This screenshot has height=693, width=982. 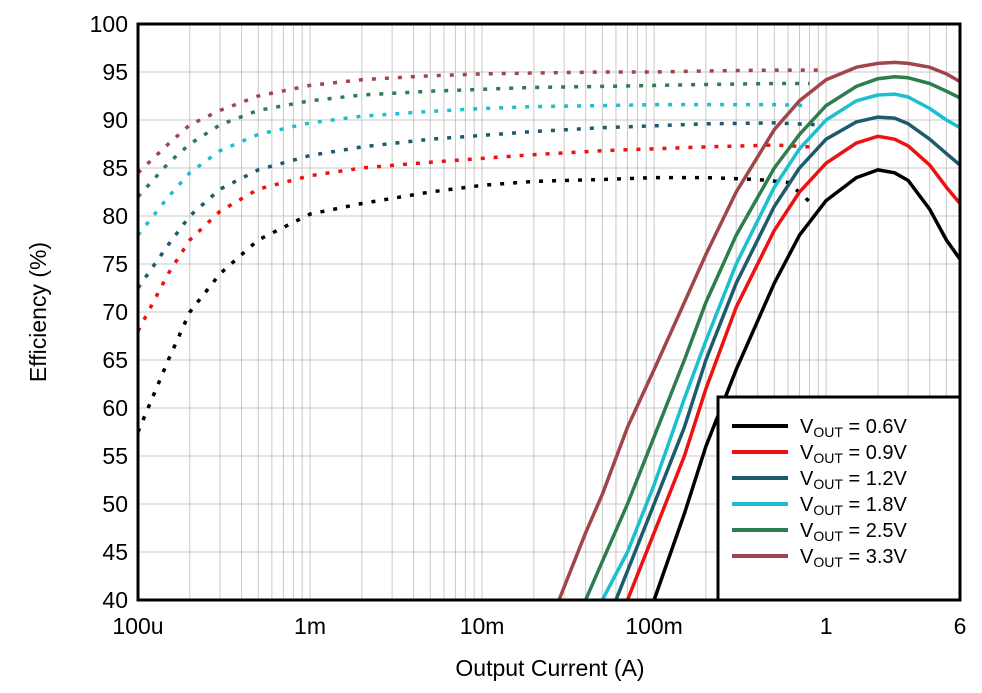 What do you see at coordinates (115, 360) in the screenshot?
I see `y-tick-label: 65` at bounding box center [115, 360].